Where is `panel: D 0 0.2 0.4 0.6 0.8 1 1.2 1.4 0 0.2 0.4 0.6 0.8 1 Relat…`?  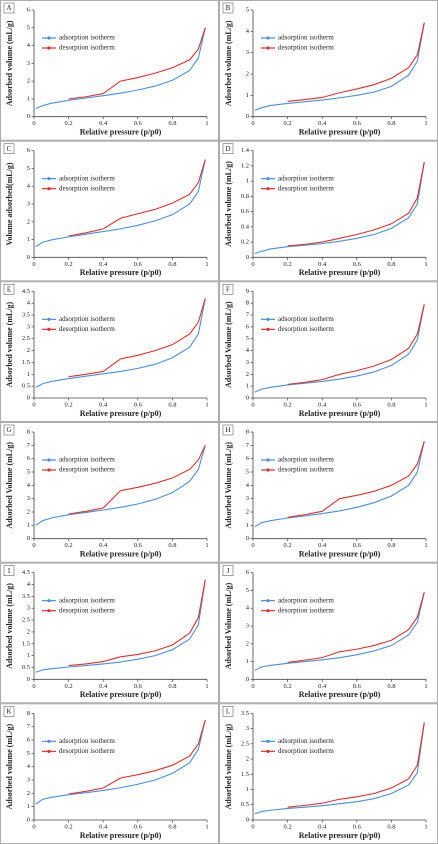 panel: D 0 0.2 0.4 0.6 0.8 1 1.2 1.4 0 0.2 0.4 0.6 0.8 1 Relat… is located at coordinates (328, 211).